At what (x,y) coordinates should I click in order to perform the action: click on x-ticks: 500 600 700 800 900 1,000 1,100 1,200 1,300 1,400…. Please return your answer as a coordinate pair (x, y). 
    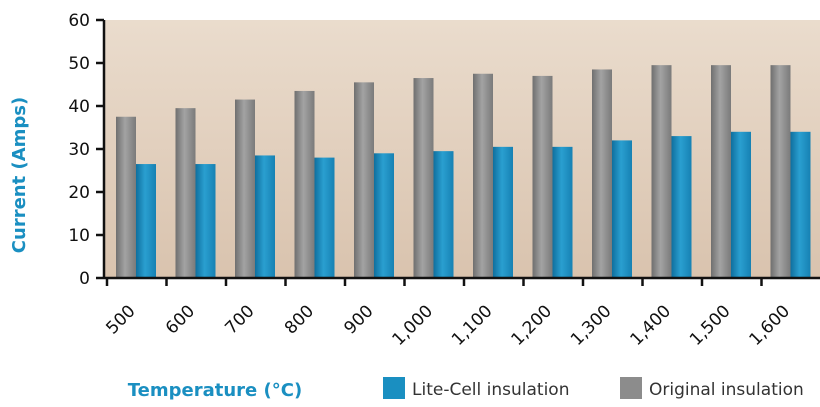
    Looking at the image, I should click on (448, 314).